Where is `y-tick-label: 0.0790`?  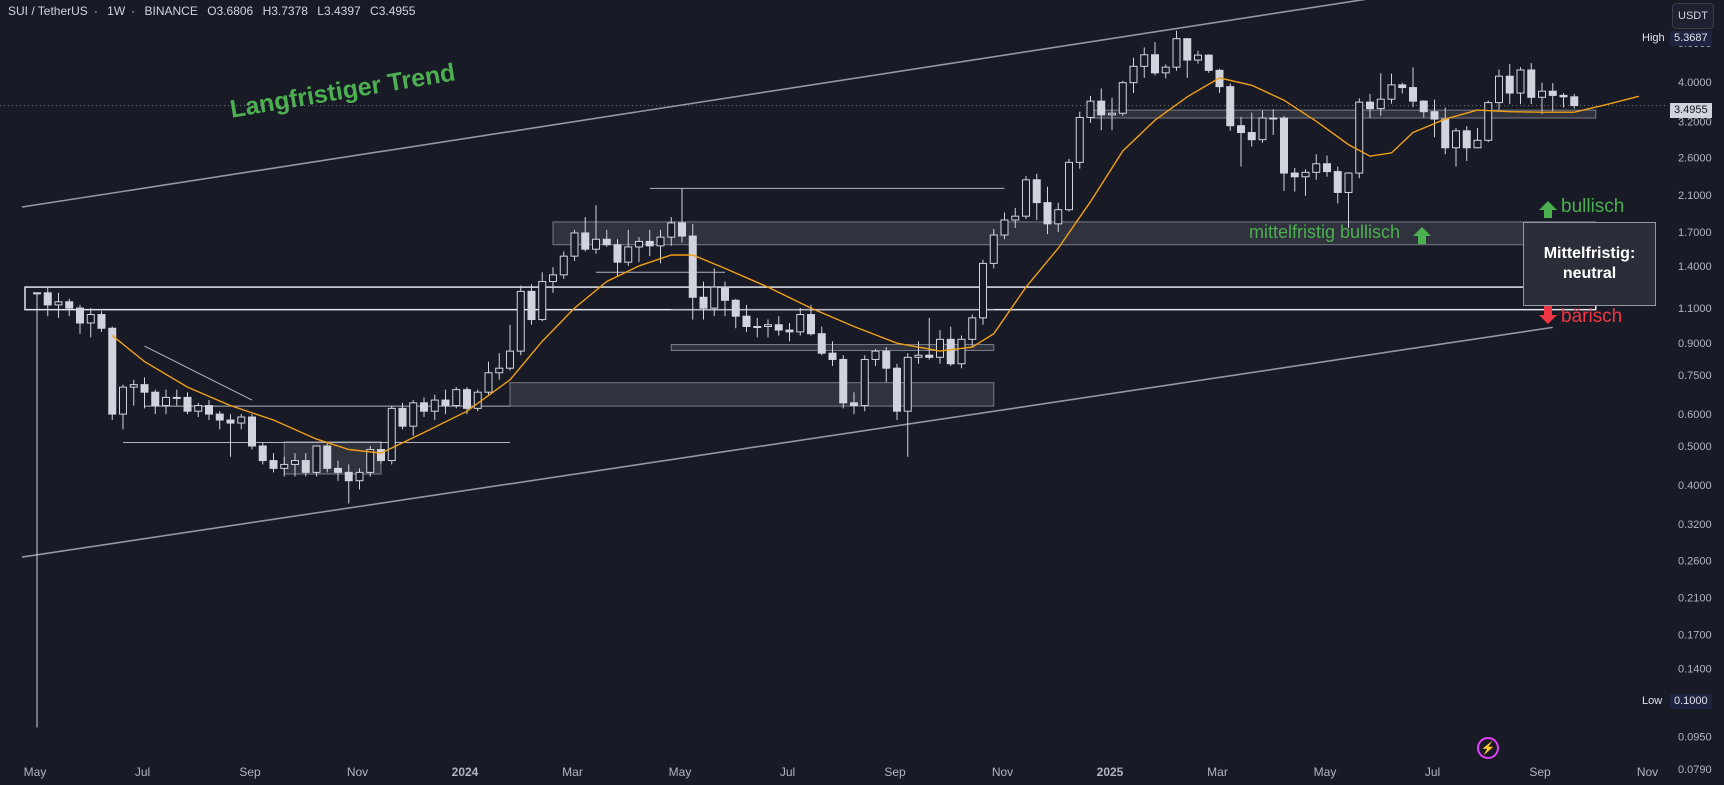 y-tick-label: 0.0790 is located at coordinates (1695, 770).